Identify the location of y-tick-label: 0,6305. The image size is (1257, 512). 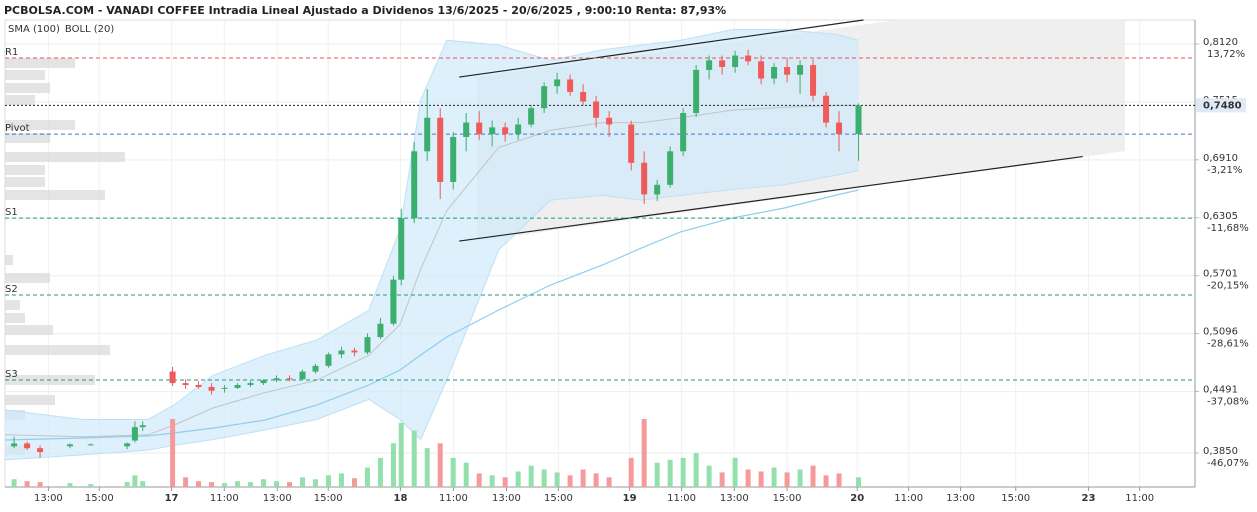
(1220, 216).